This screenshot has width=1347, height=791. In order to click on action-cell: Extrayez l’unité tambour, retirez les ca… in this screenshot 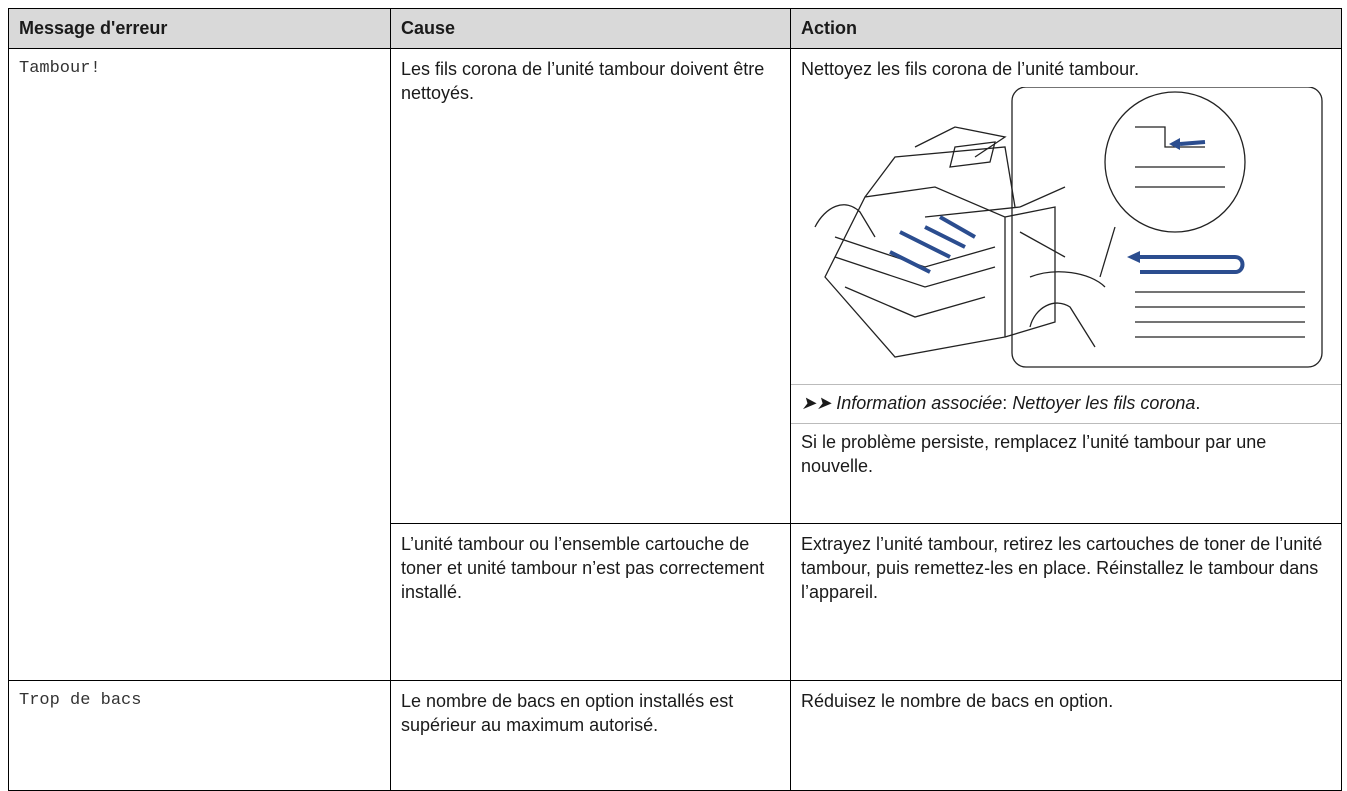, I will do `click(1066, 602)`.